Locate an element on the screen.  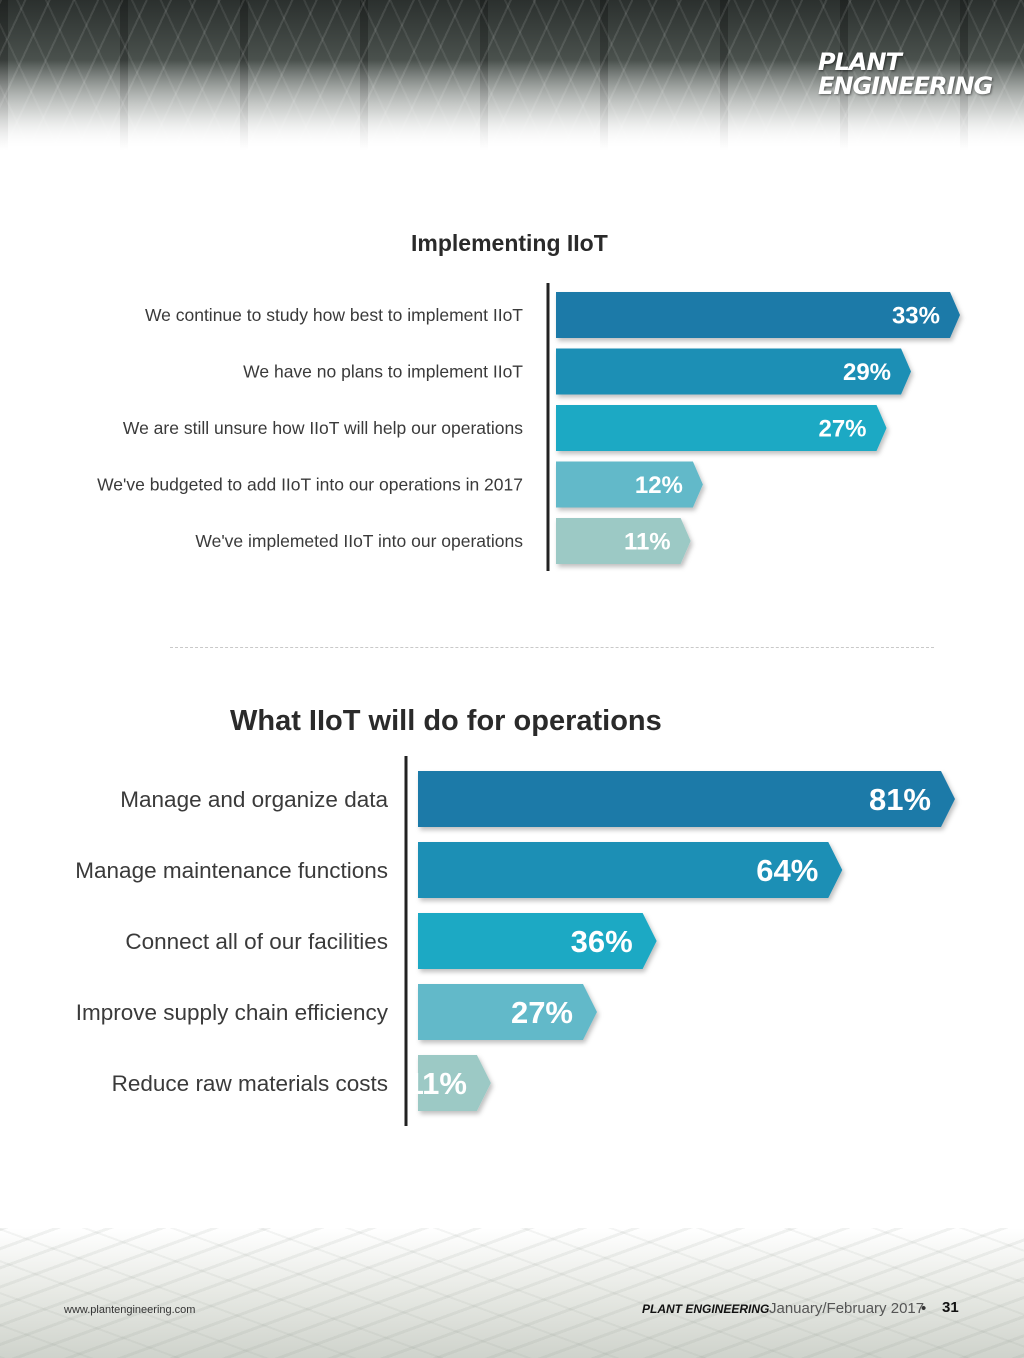
chart1-value-label-5: 11% is located at coordinates (647, 542).